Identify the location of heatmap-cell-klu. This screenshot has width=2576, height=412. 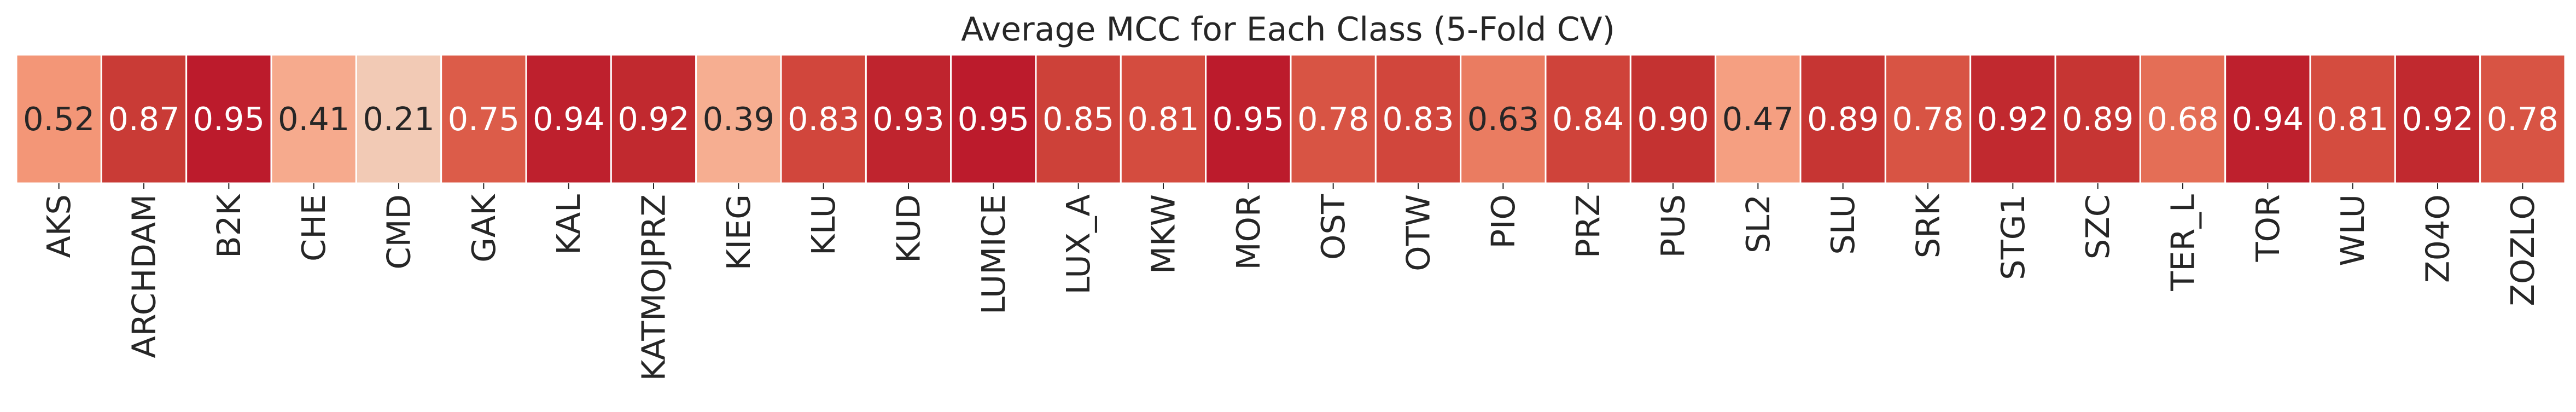
(823, 119).